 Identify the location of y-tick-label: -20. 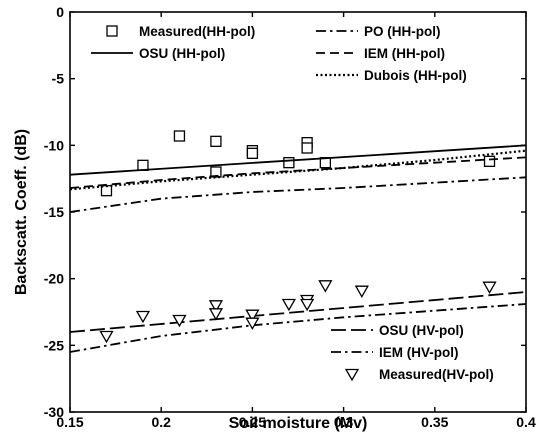
(54, 279).